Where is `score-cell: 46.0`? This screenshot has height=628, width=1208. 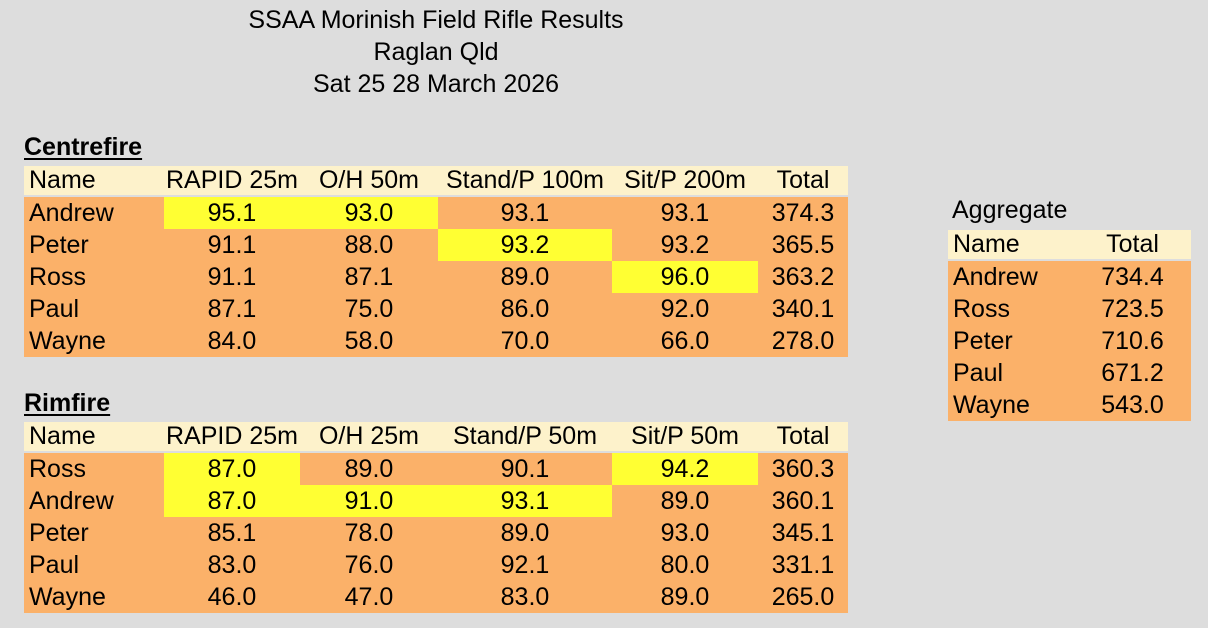
score-cell: 46.0 is located at coordinates (232, 597).